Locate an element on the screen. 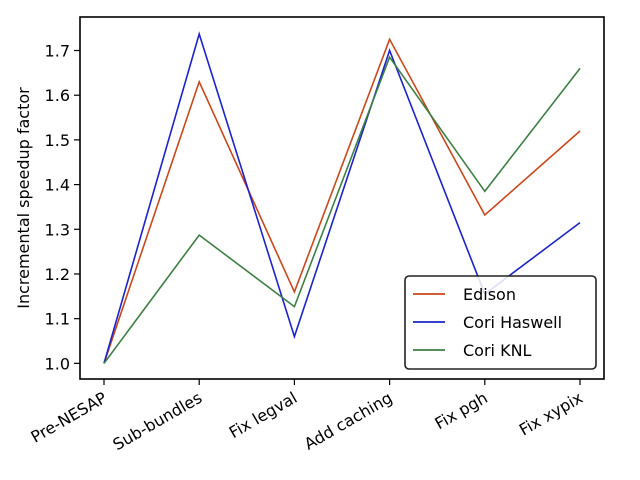  y-tick-label: 1.4 is located at coordinates (57, 185).